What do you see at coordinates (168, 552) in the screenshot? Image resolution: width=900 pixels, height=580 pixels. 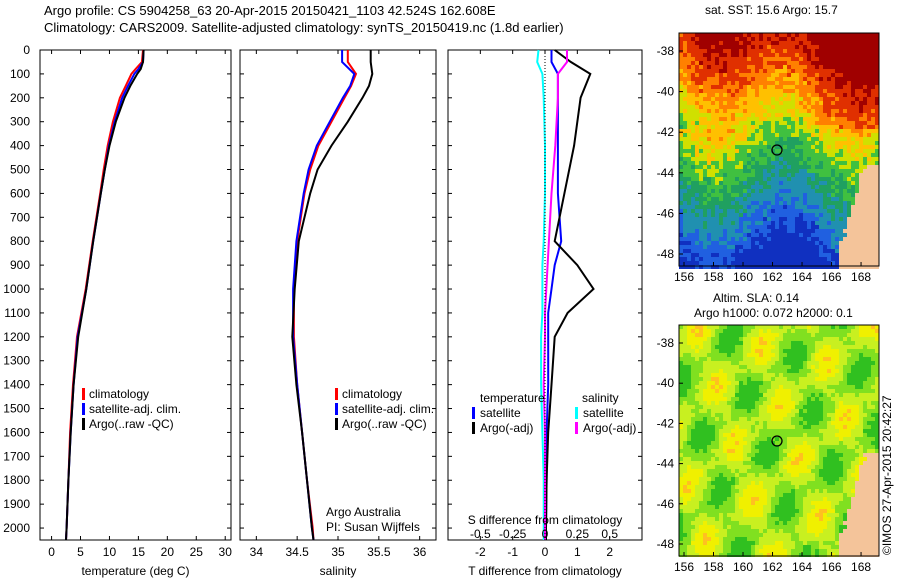 I see `xtick-label: 20` at bounding box center [168, 552].